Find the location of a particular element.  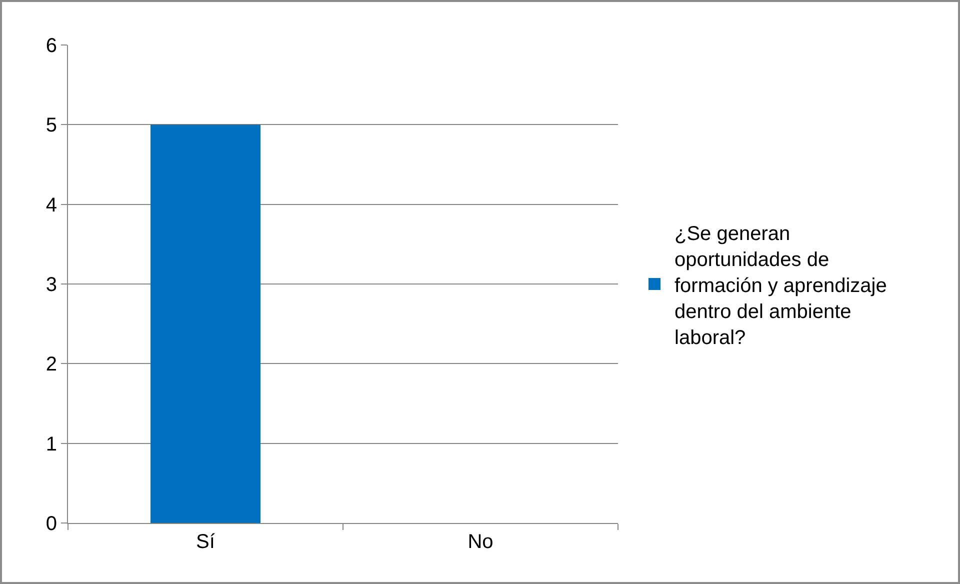

y-tick-label: 5 is located at coordinates (51, 125).